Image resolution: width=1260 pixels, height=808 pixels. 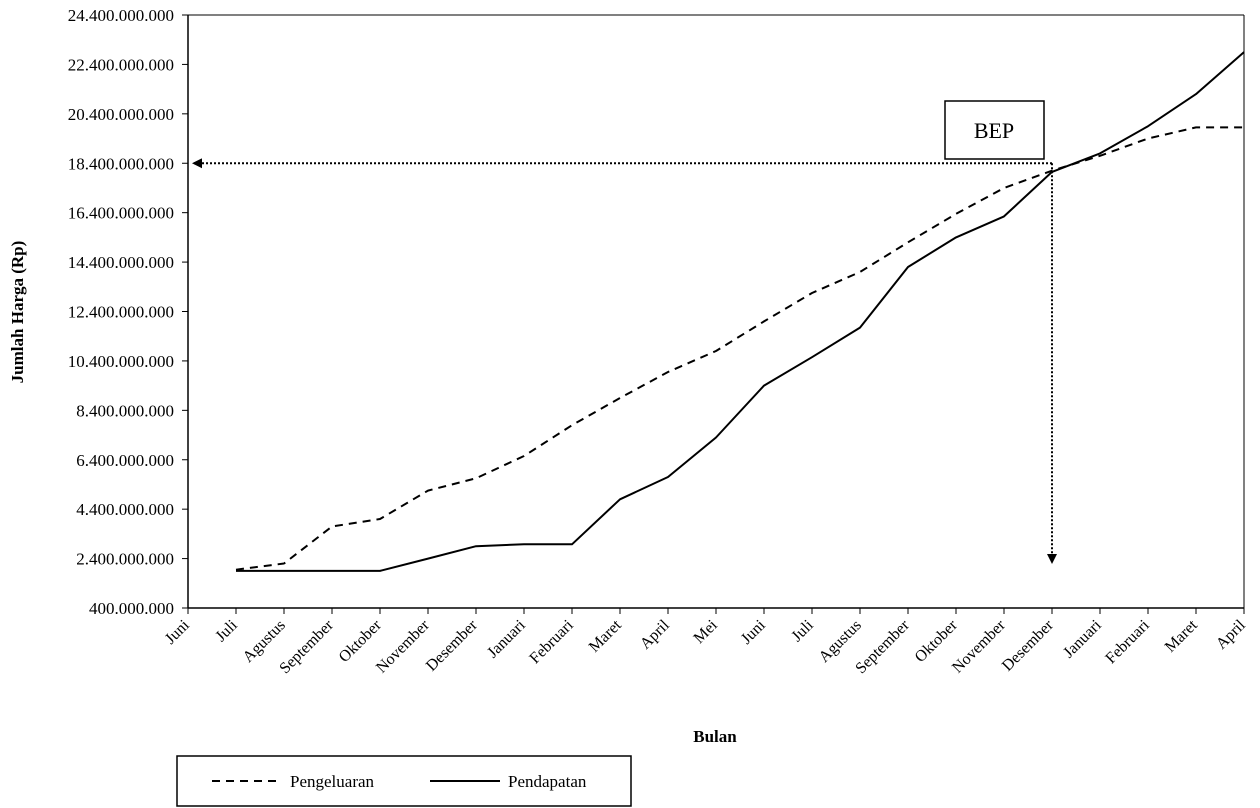 What do you see at coordinates (121, 262) in the screenshot?
I see `y-tick-label: 14.400.000.000` at bounding box center [121, 262].